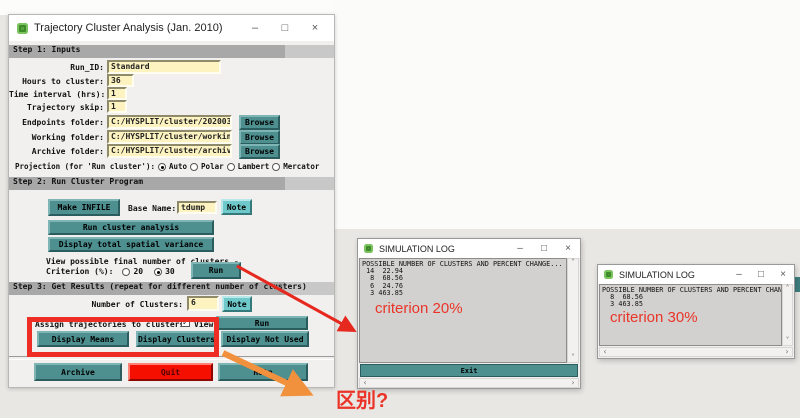 The height and width of the screenshot is (418, 800). What do you see at coordinates (131, 244) in the screenshot?
I see `display-total-spatial-variance-button: Display total spatial variance` at bounding box center [131, 244].